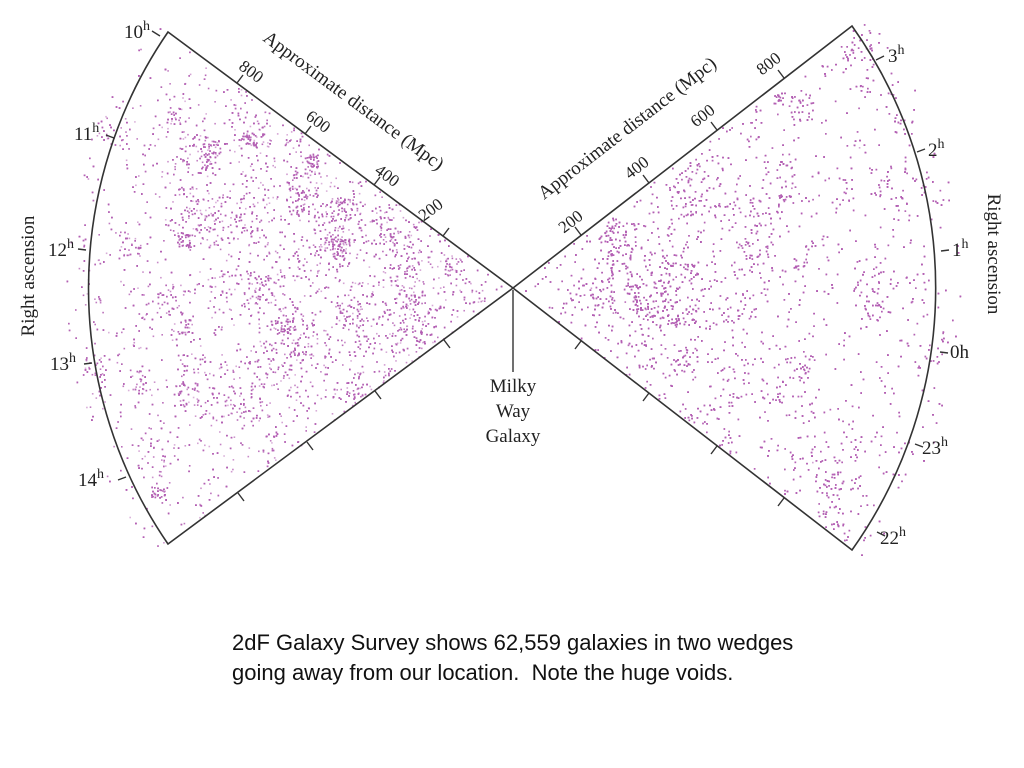 The width and height of the screenshot is (1024, 768). What do you see at coordinates (513, 436) in the screenshot?
I see `milky-way-label-line3: Galaxy` at bounding box center [513, 436].